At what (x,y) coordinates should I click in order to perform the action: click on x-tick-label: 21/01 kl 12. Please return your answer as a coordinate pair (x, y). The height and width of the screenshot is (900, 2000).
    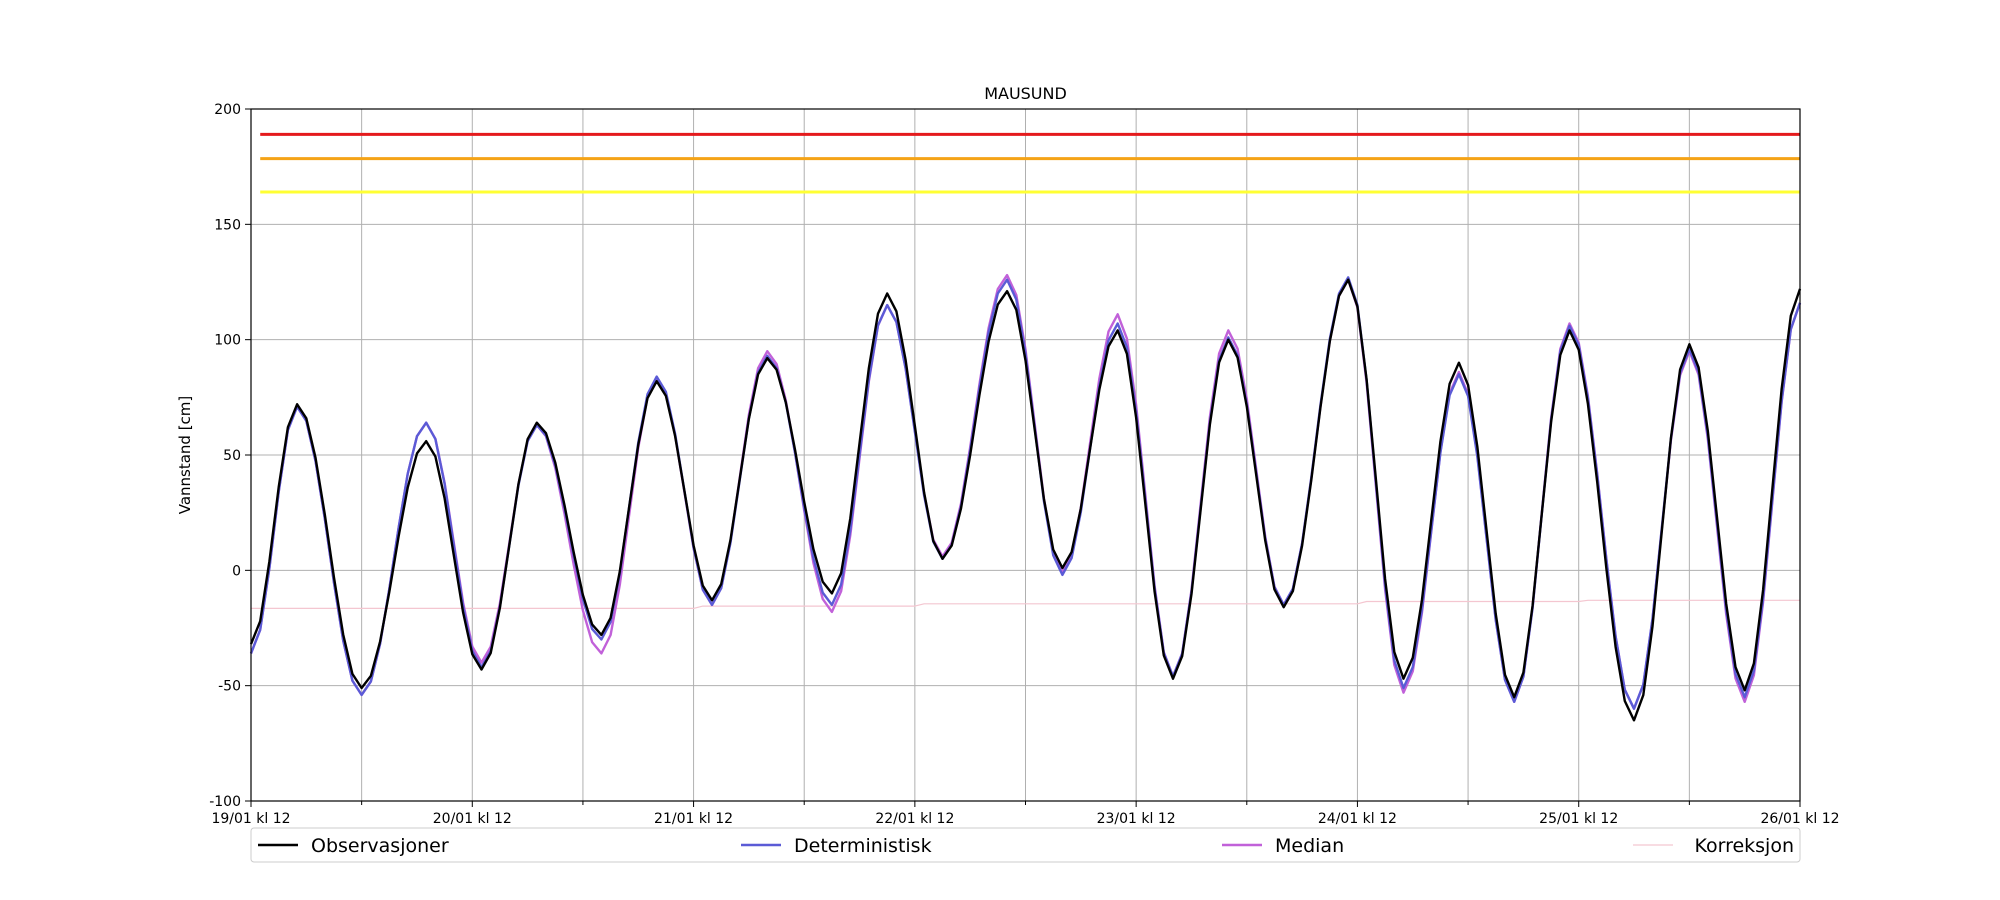
    Looking at the image, I should click on (693, 819).